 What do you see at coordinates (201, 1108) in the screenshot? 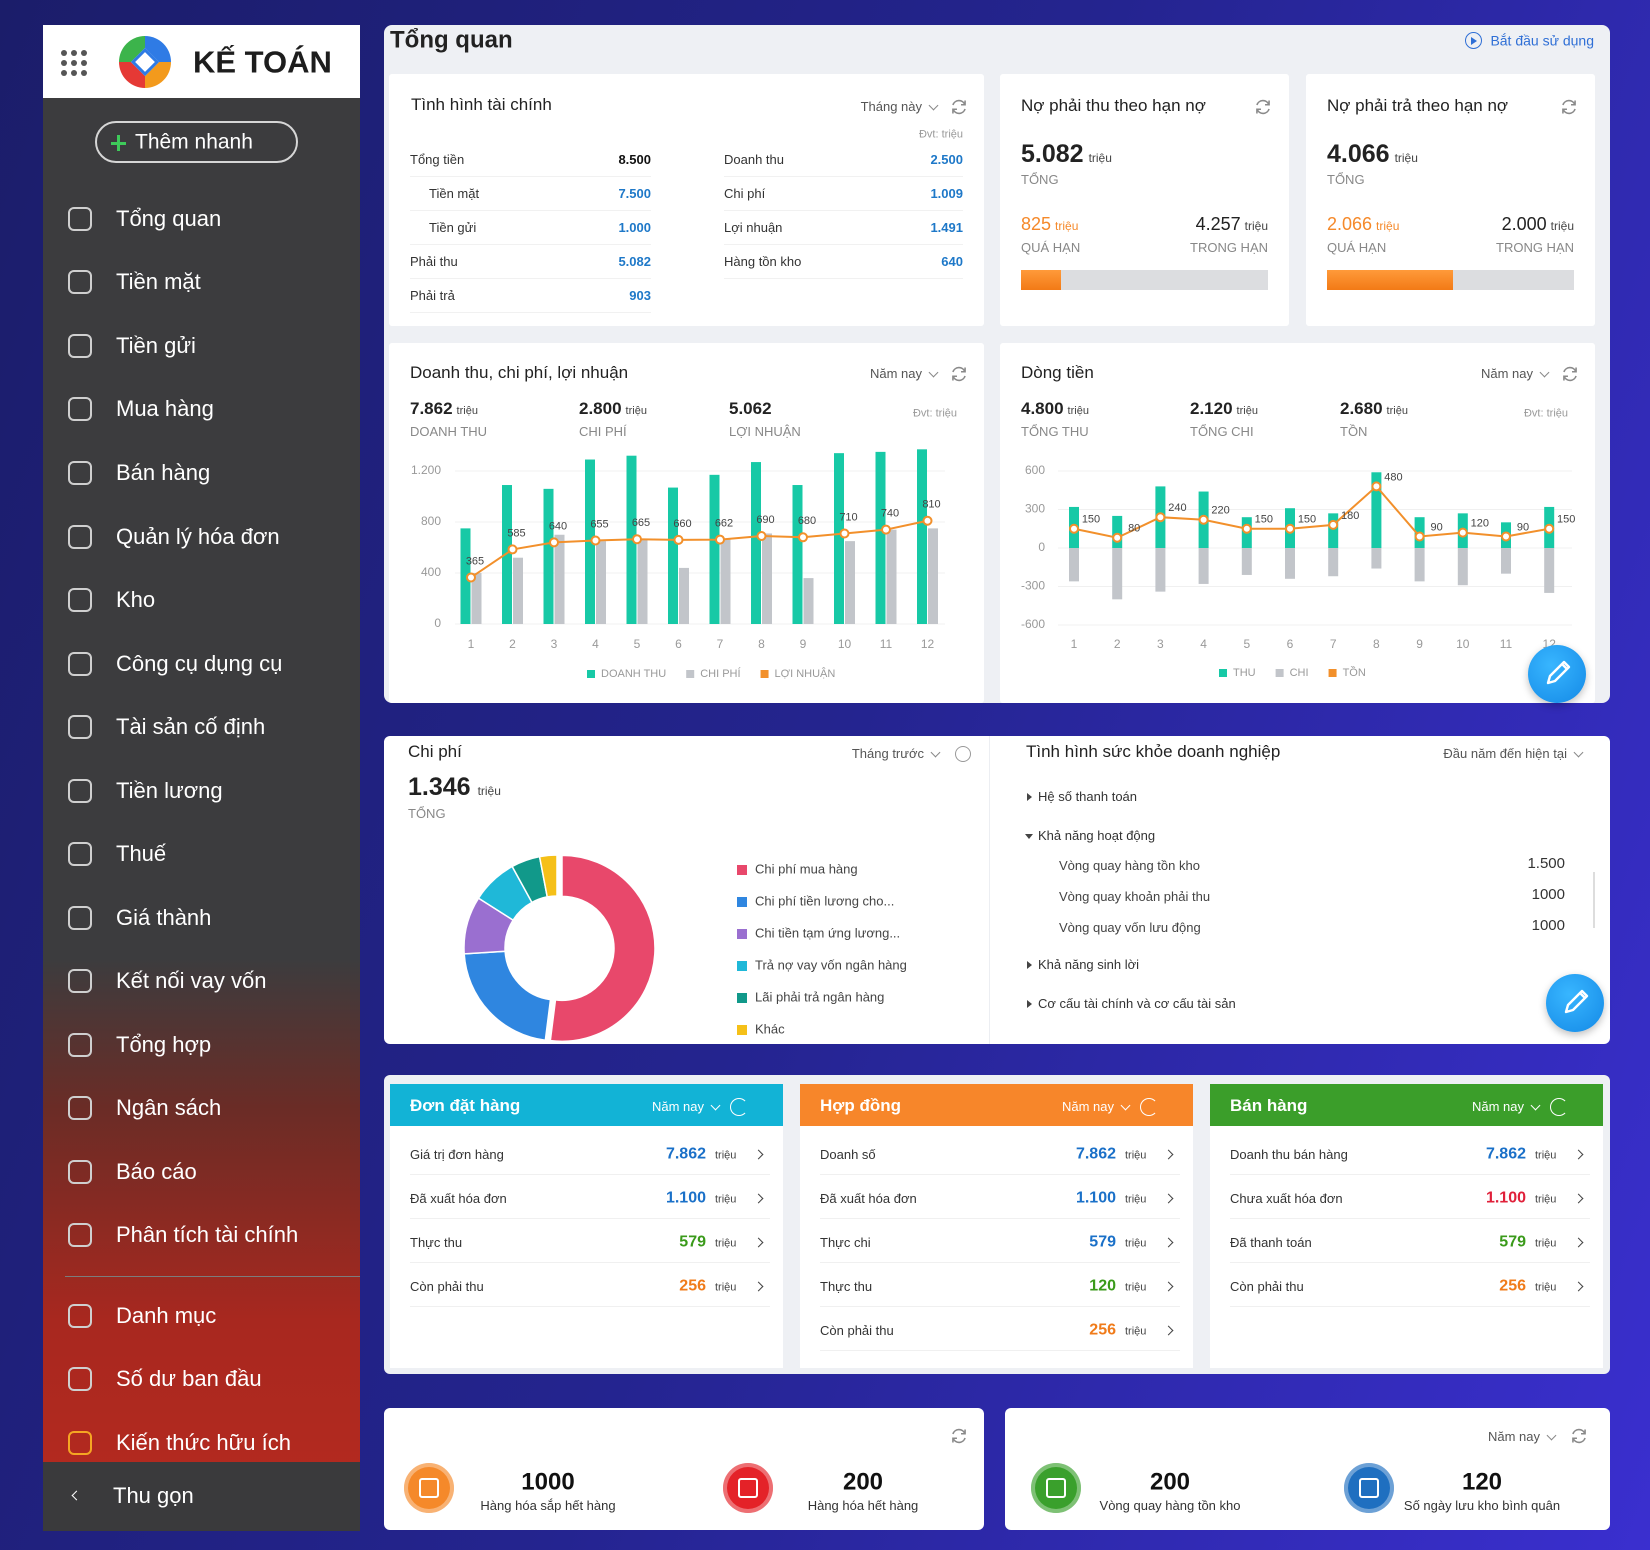
I see `menu-item: Ngân sách` at bounding box center [201, 1108].